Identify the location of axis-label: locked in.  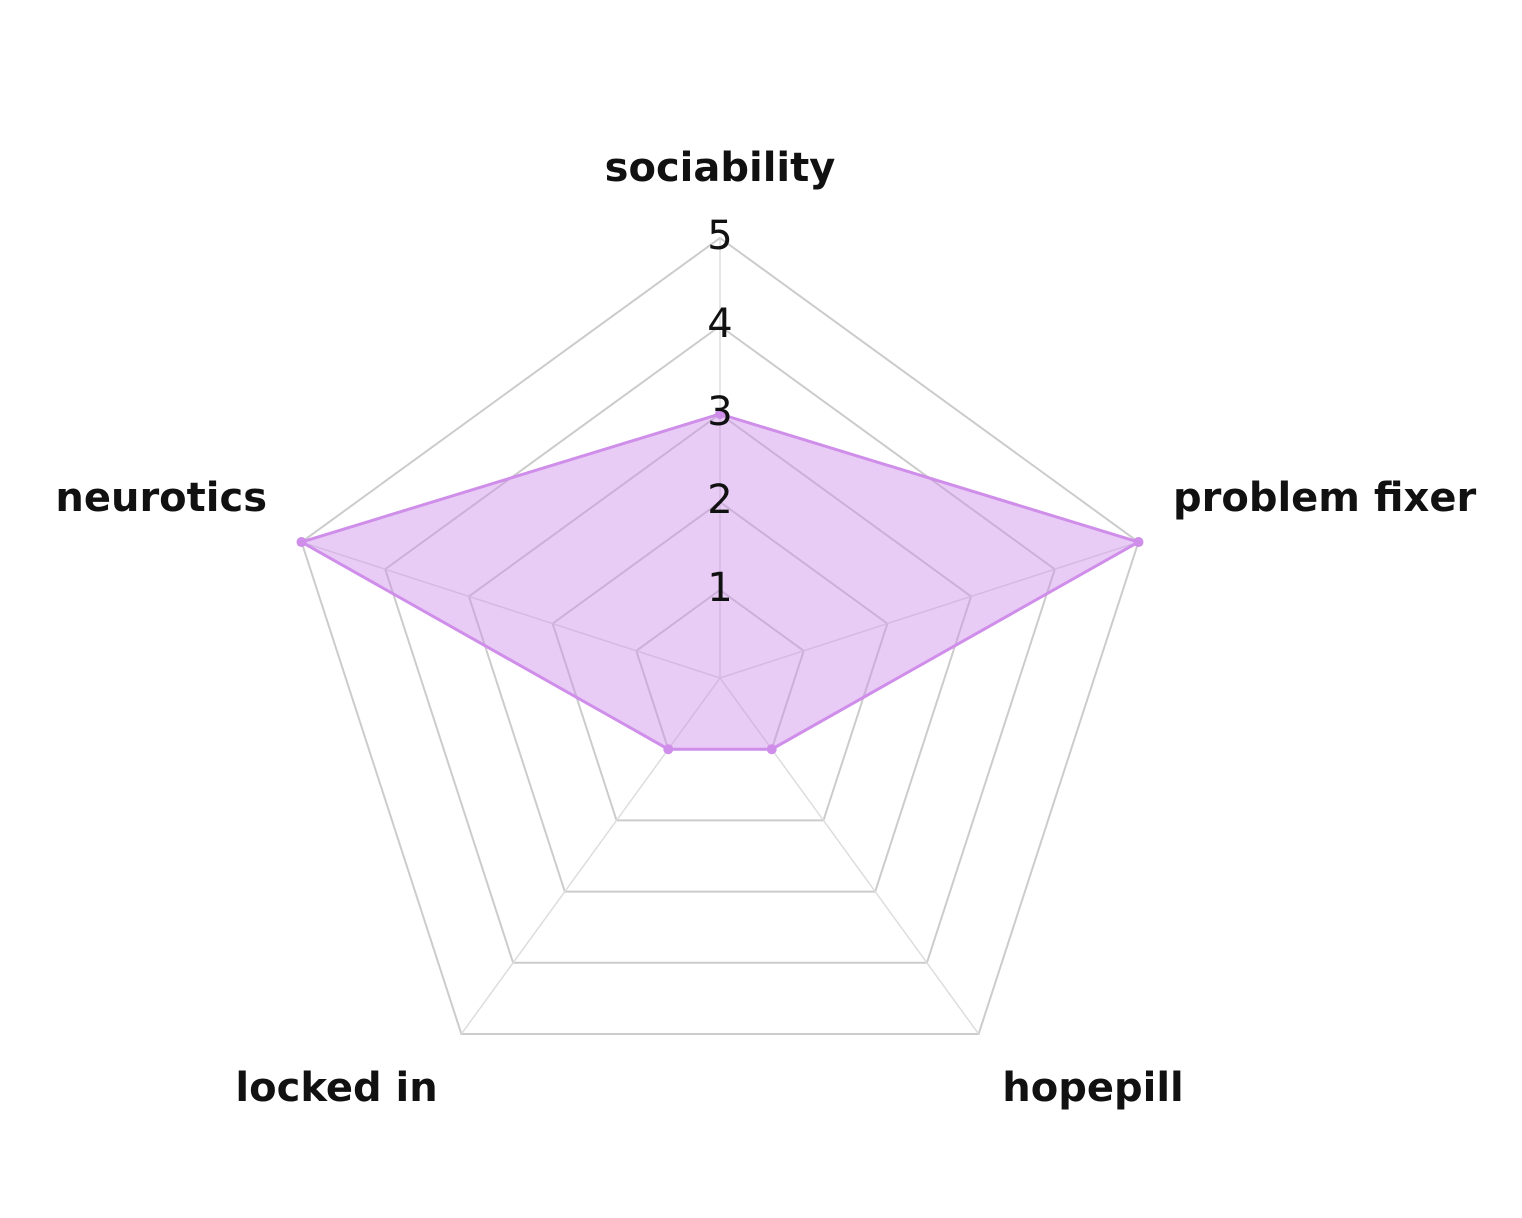
(336, 1088).